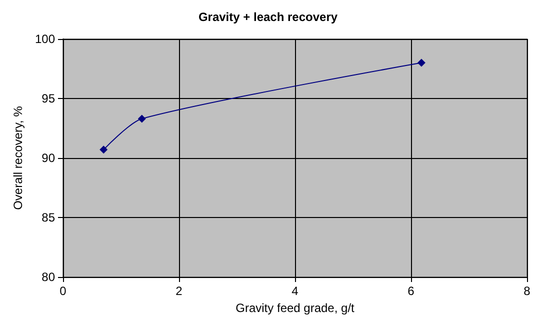  Describe the element at coordinates (49, 158) in the screenshot. I see `y-tick-label: 90` at that location.